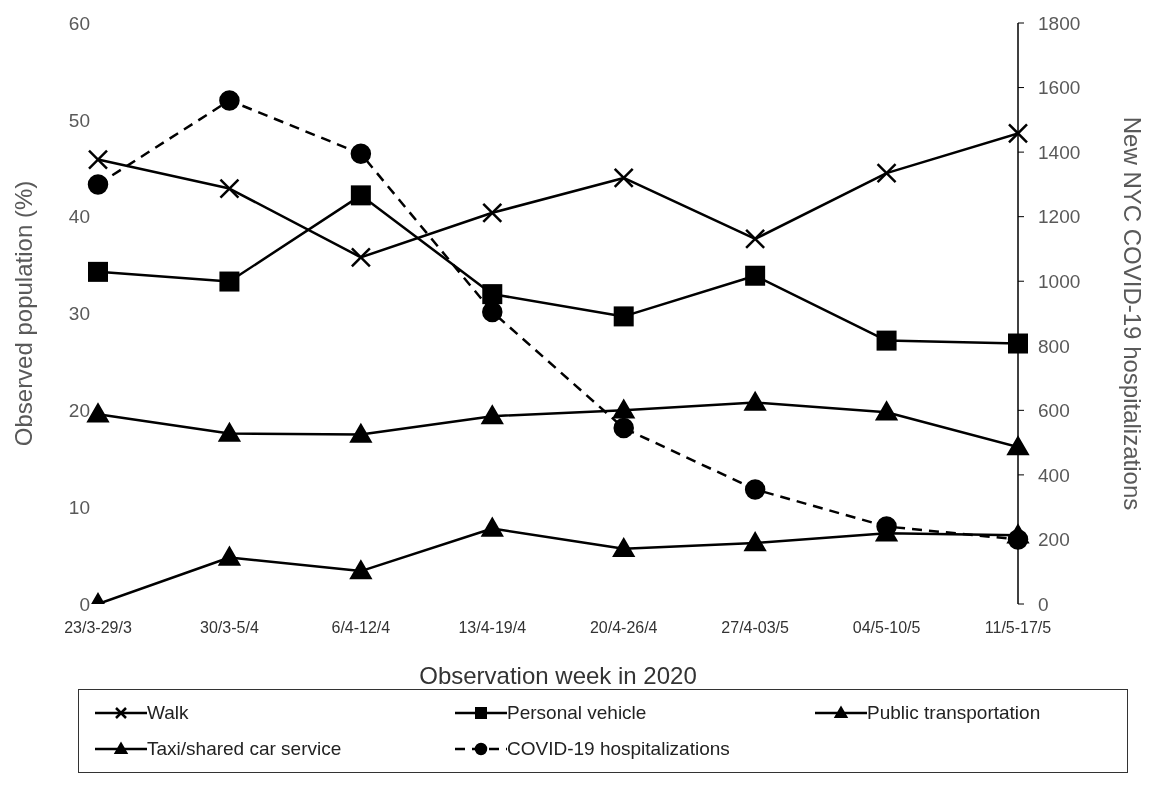  Describe the element at coordinates (98, 628) in the screenshot. I see `x-tick-label: 23/3-29/3` at that location.